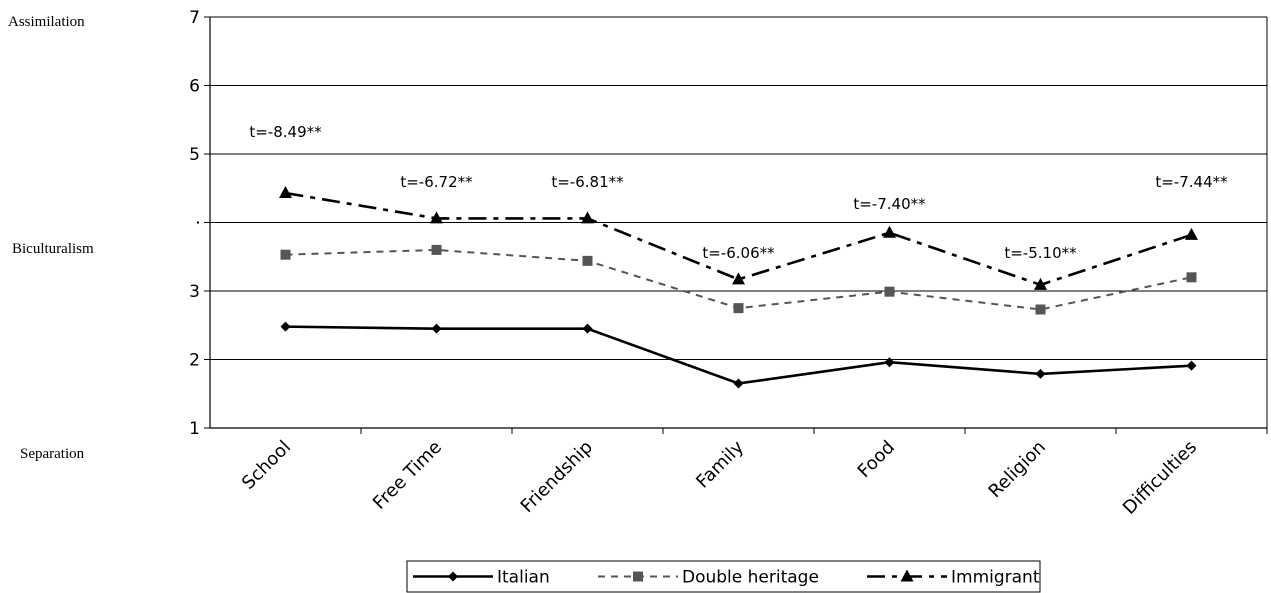  Describe the element at coordinates (46, 22) in the screenshot. I see `assimilation-label: Assimilation` at that location.